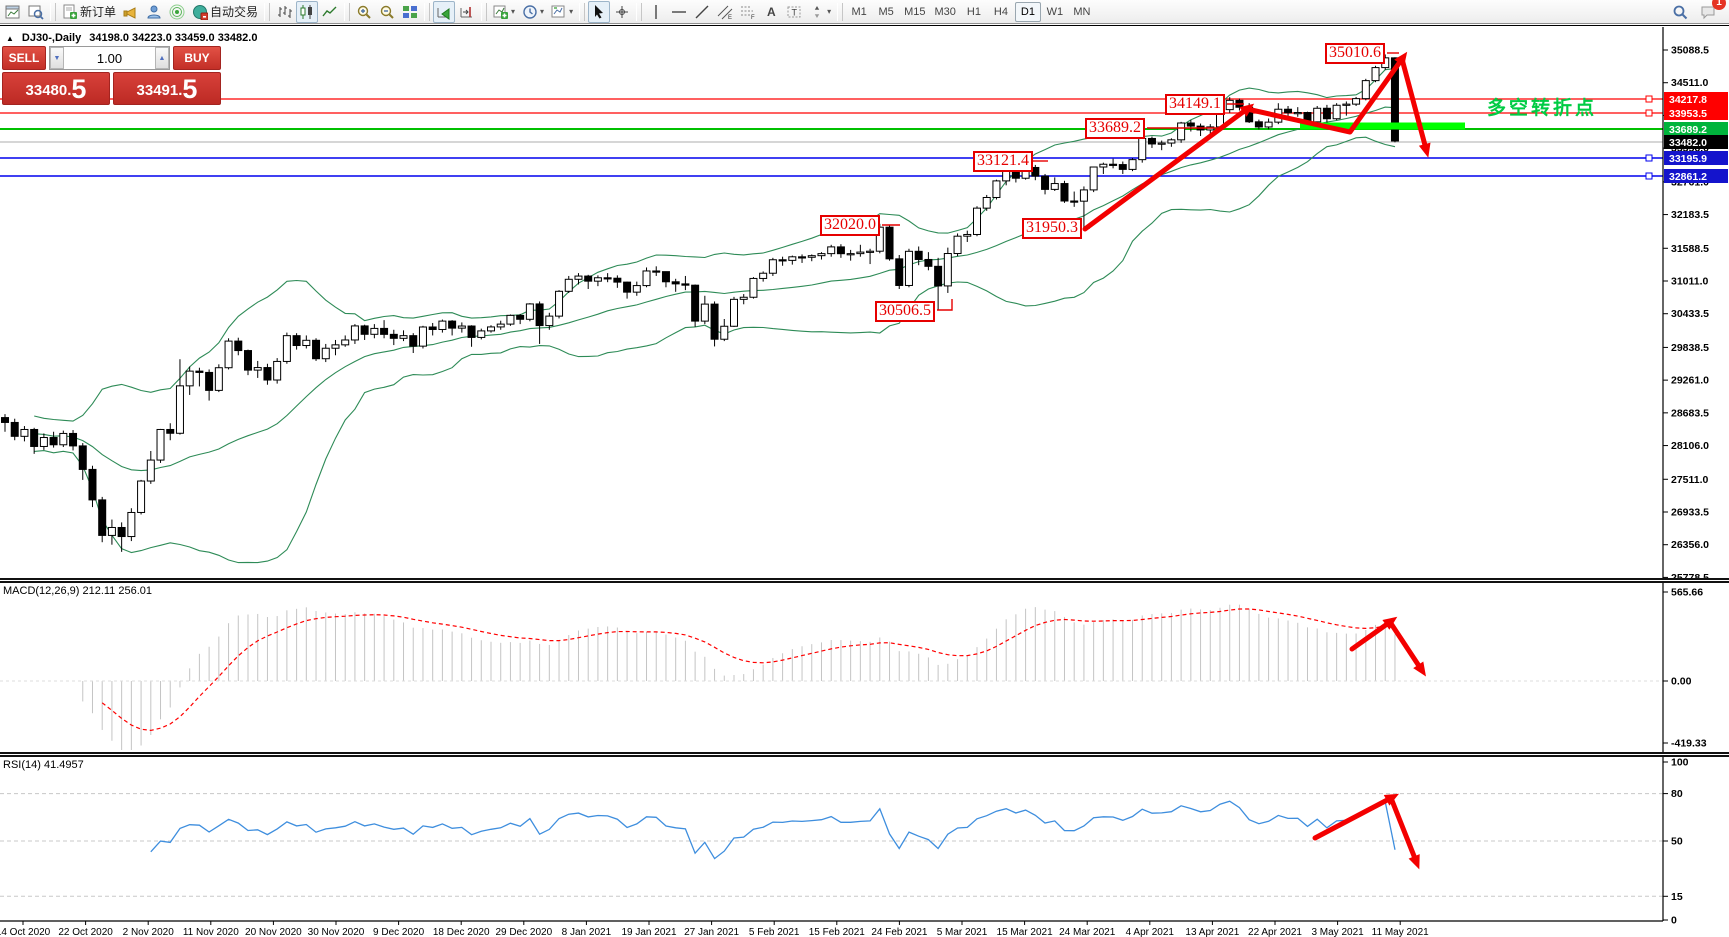 The image size is (1729, 937). What do you see at coordinates (1688, 114) in the screenshot?
I see `svg-text: 33953.5` at bounding box center [1688, 114].